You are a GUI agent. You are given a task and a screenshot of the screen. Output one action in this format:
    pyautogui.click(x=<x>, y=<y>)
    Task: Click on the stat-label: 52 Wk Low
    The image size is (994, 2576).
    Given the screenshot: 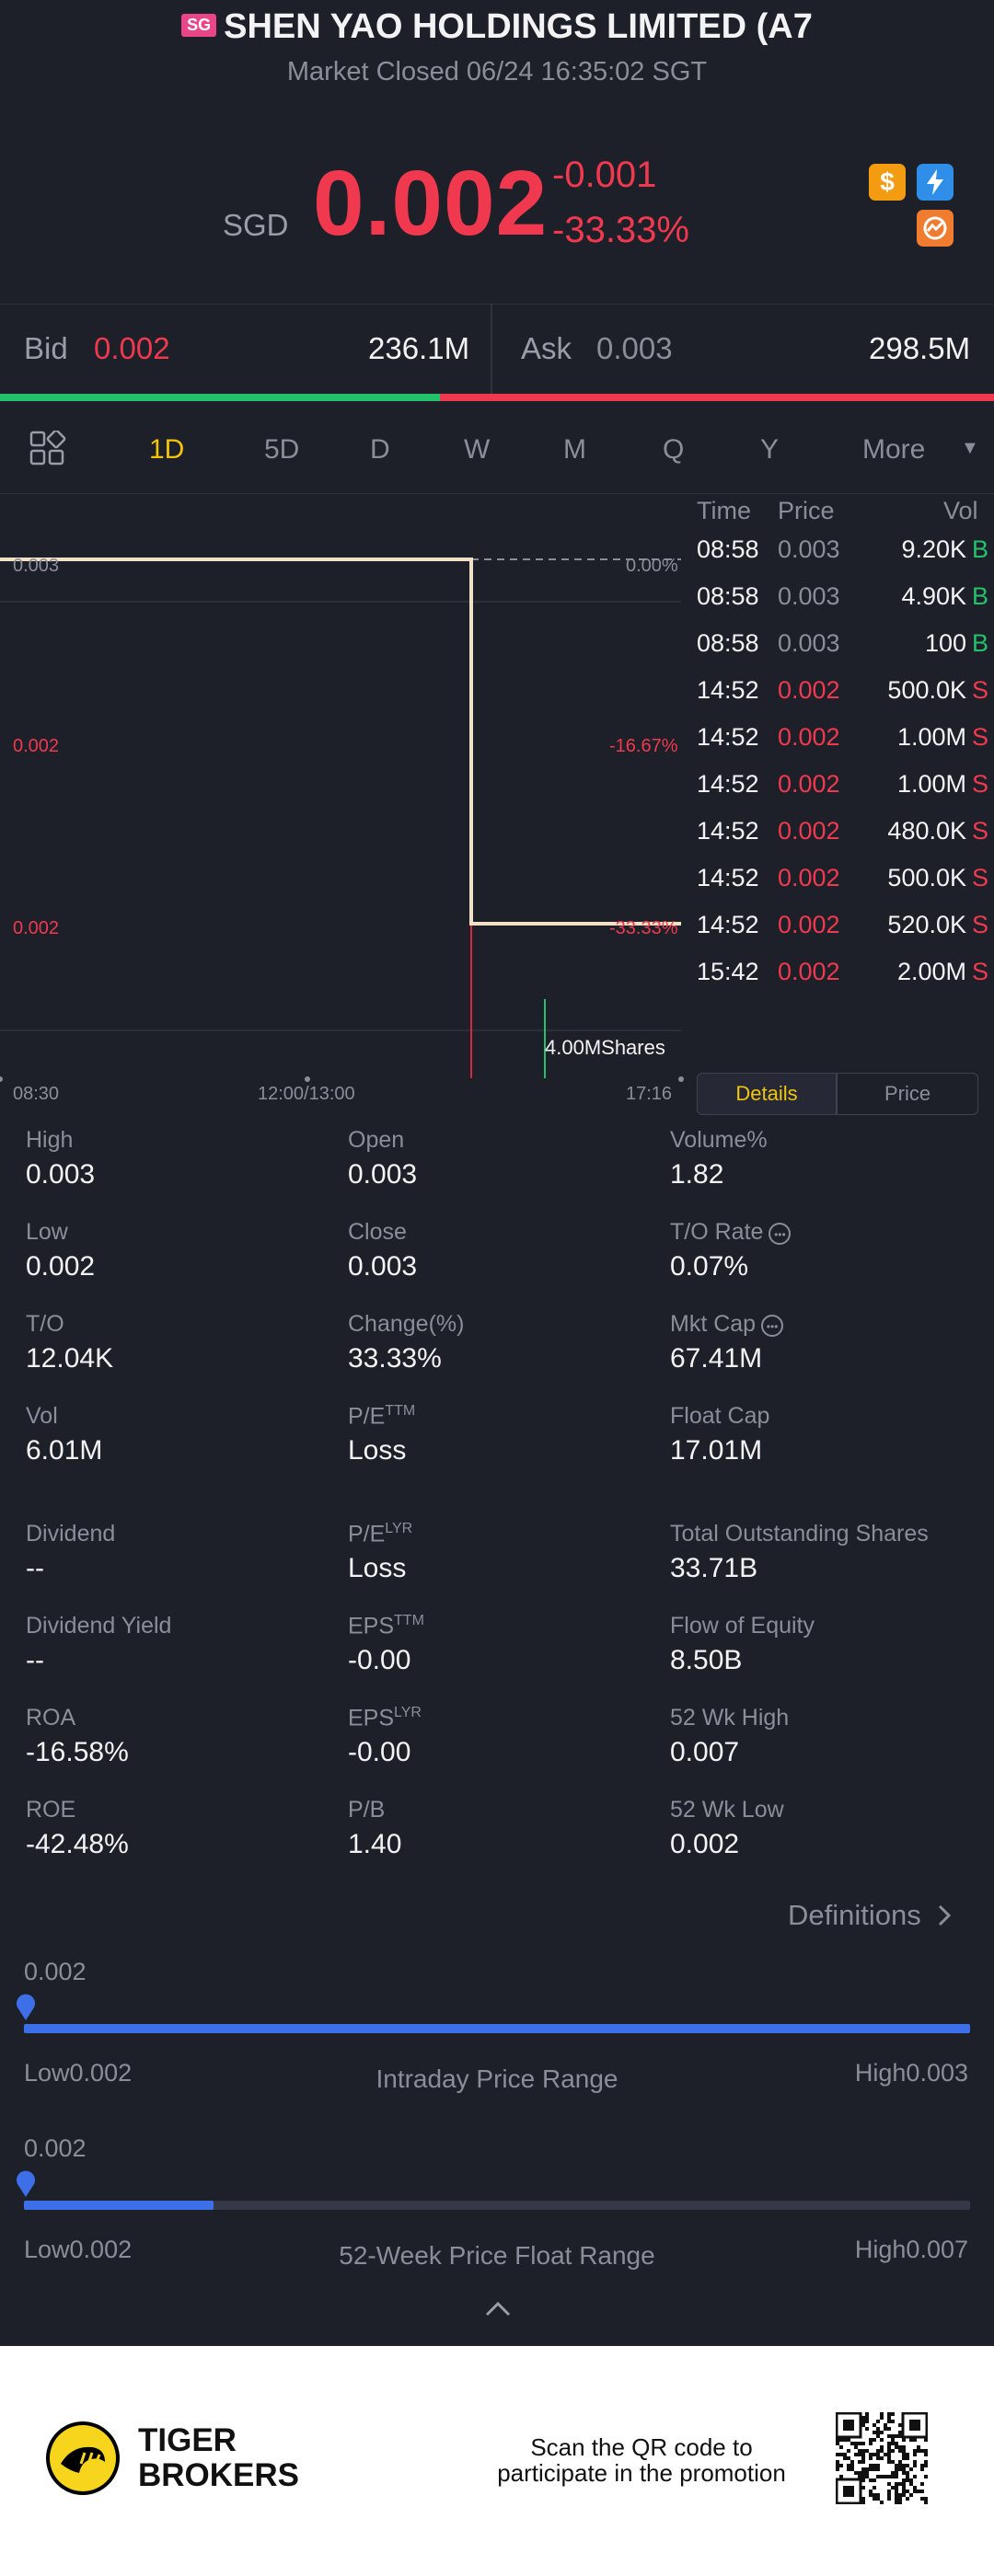 What is the action you would take?
    pyautogui.click(x=727, y=1810)
    